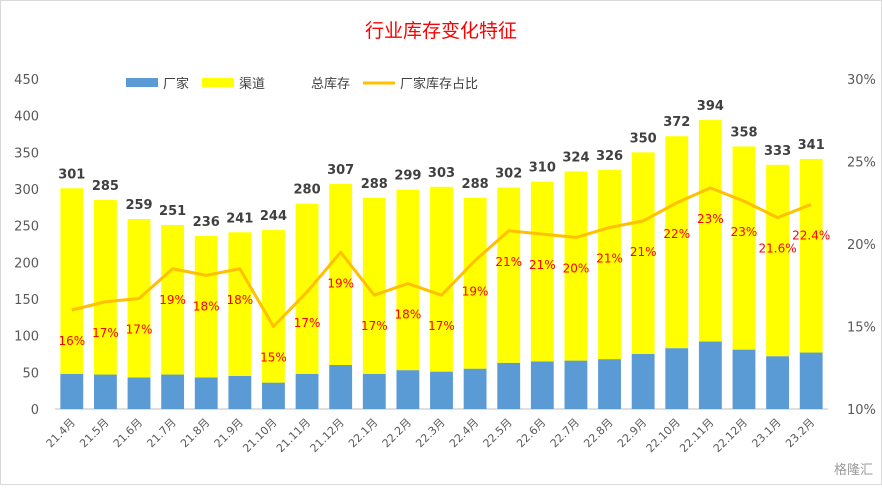 This screenshot has width=882, height=488. Describe the element at coordinates (327, 435) in the screenshot. I see `x-tick-label: 21.12月` at that location.